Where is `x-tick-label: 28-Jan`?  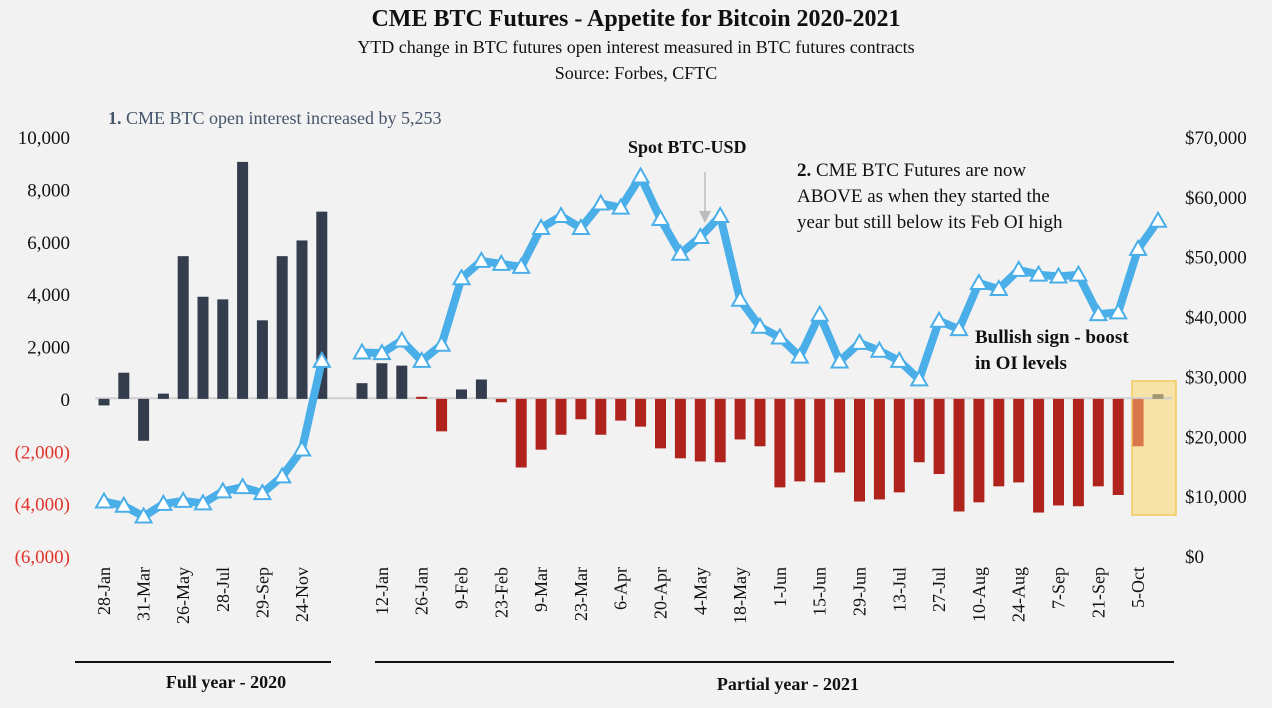 x-tick-label: 28-Jan is located at coordinates (104, 591).